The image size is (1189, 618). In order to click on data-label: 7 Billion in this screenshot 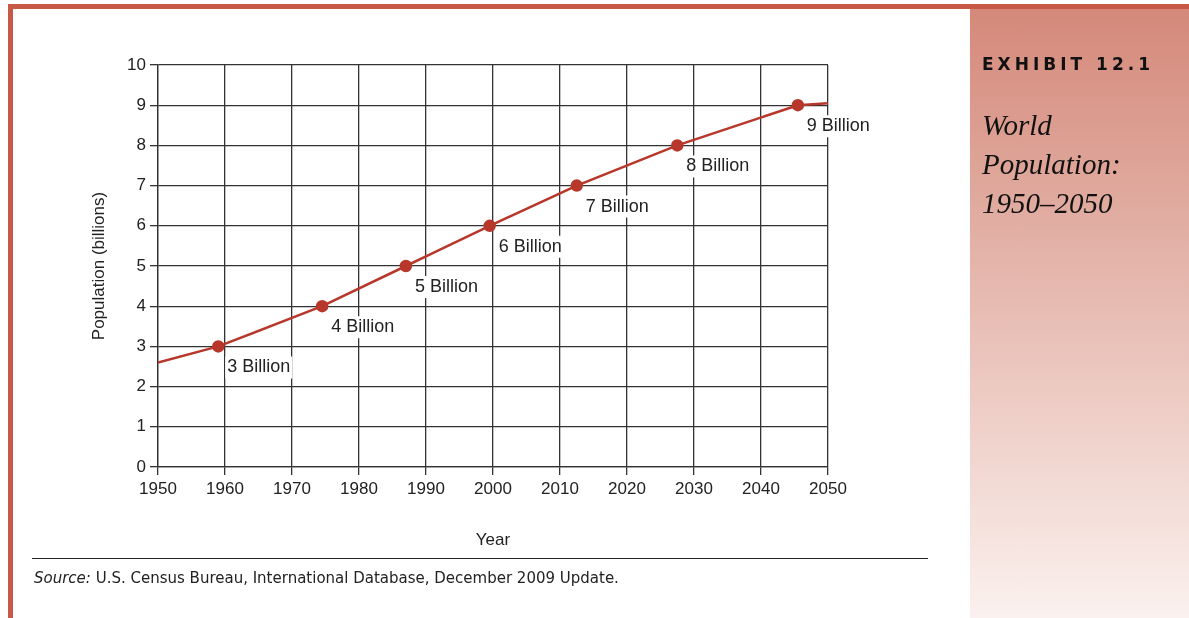, I will do `click(617, 205)`.